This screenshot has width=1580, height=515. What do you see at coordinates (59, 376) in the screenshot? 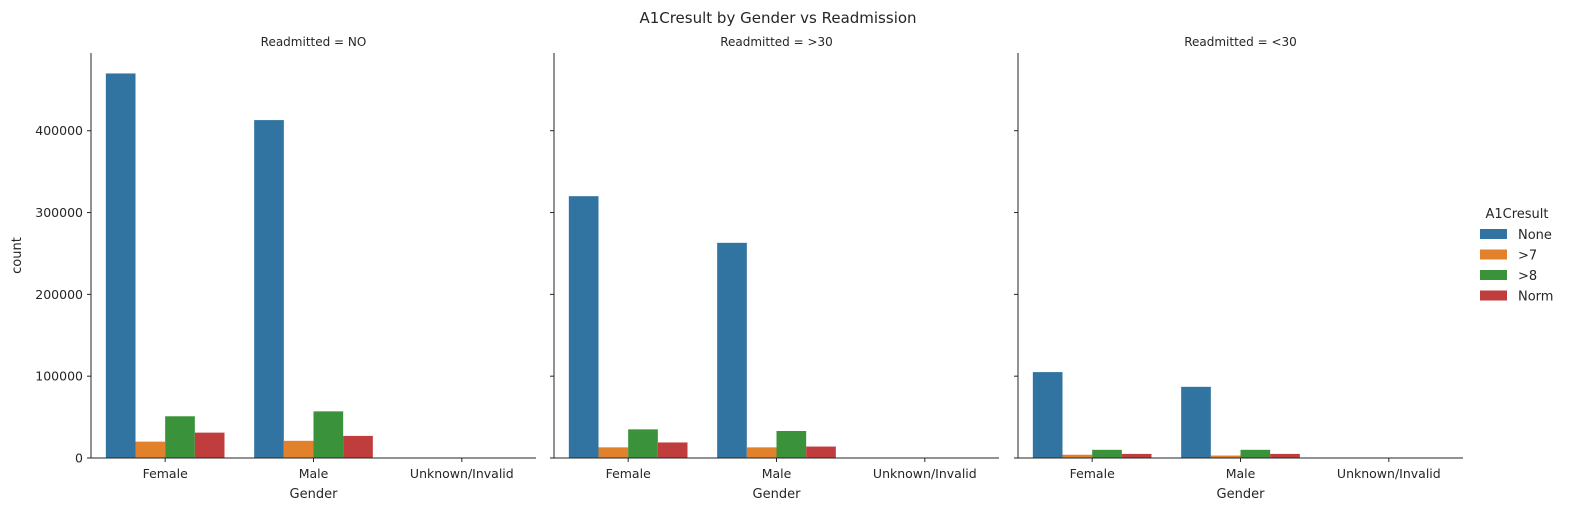
I see `y-tick-label: 100000` at bounding box center [59, 376].